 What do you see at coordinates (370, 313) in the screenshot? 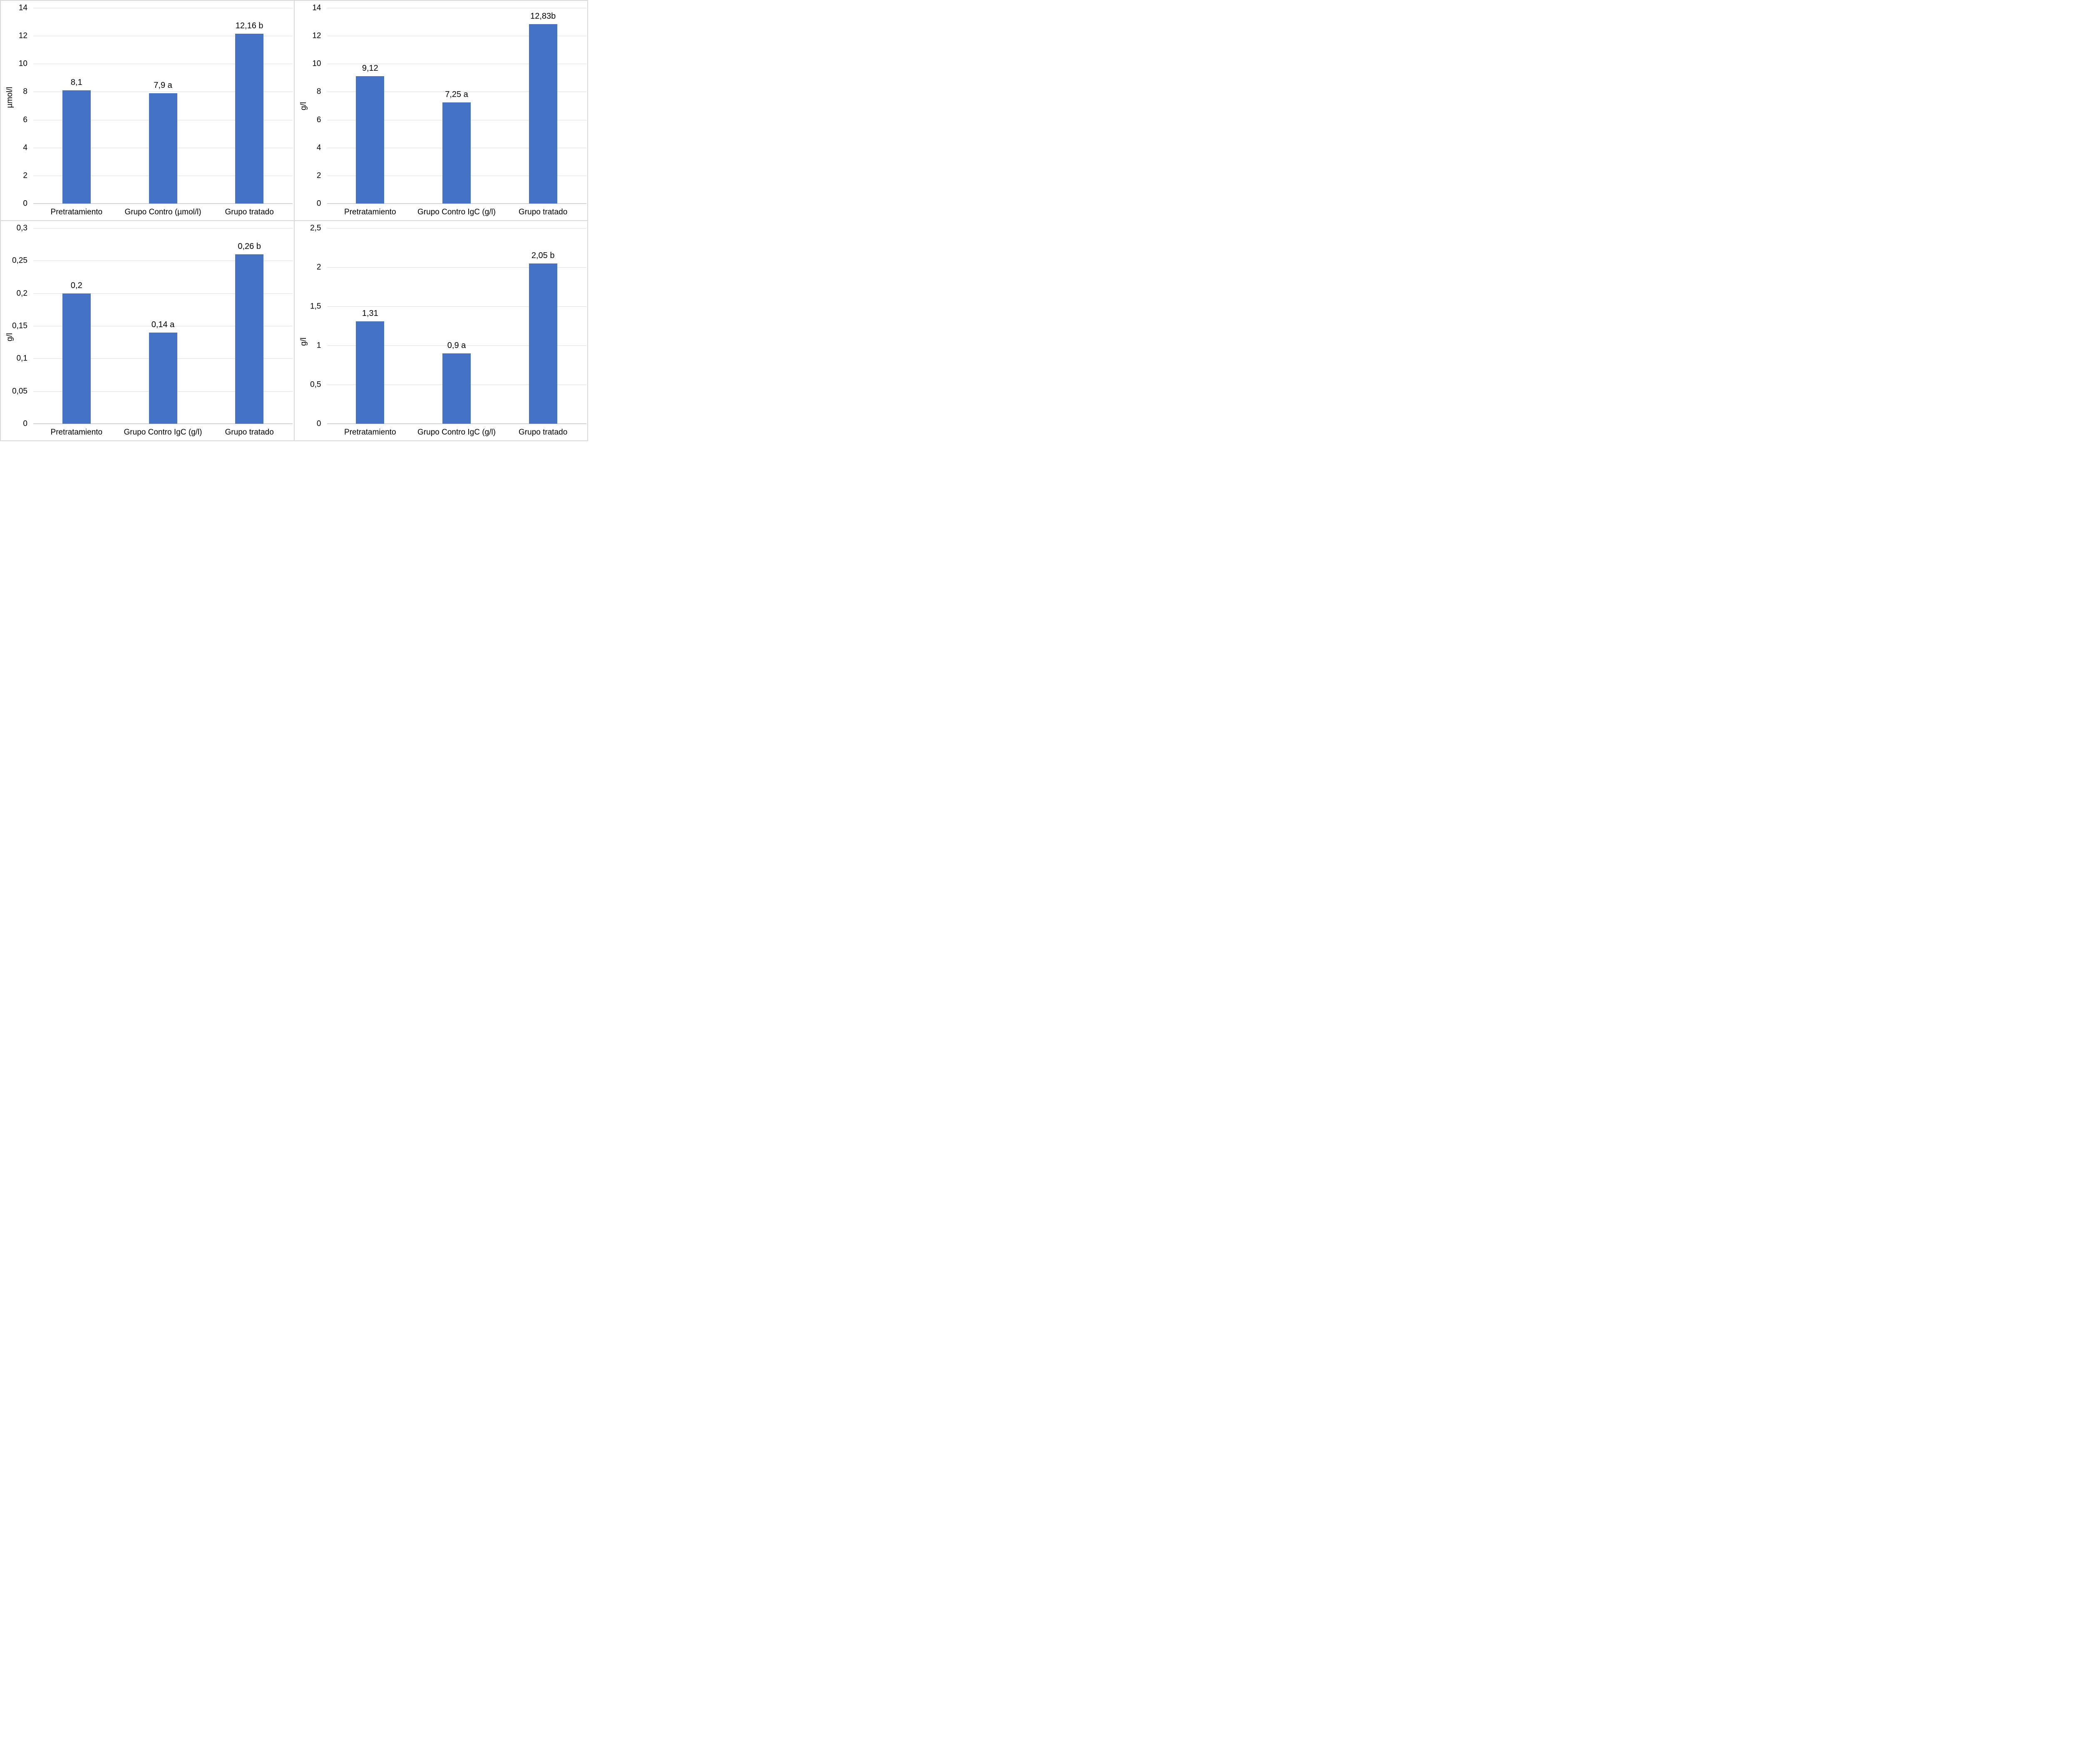
I see `bar-value-label: 1,31` at bounding box center [370, 313].